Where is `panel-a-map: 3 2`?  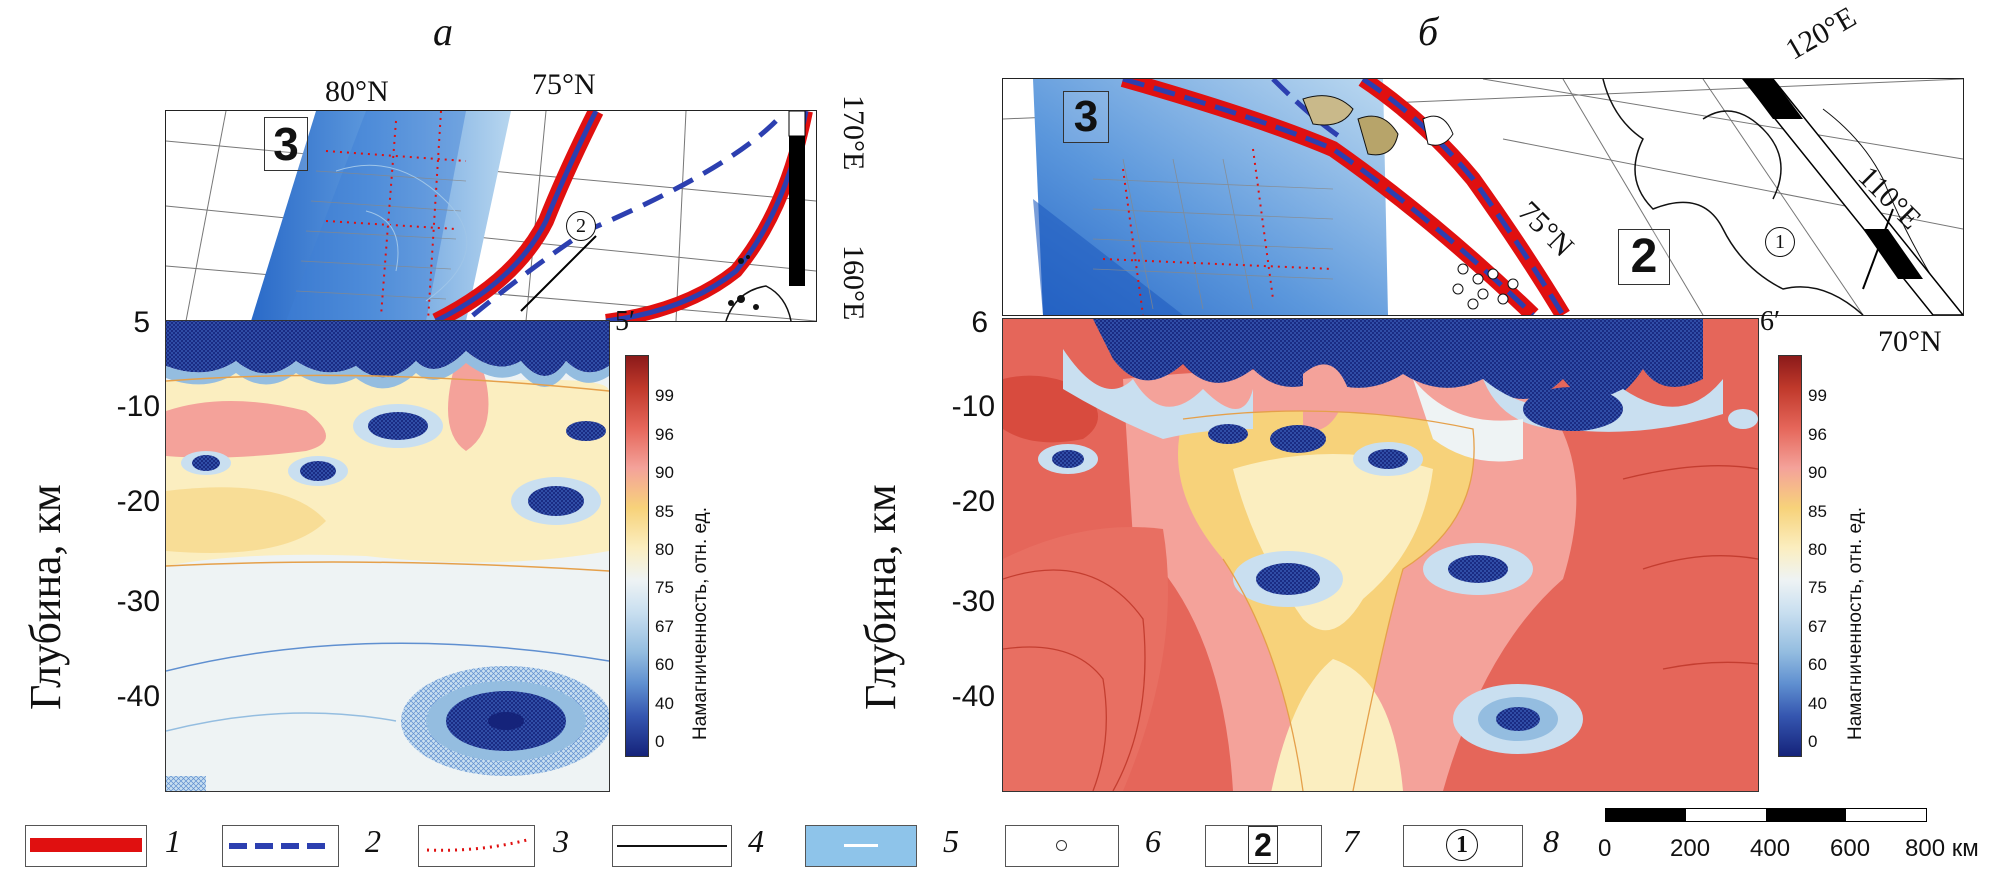
panel-a-map: 3 2 is located at coordinates (491, 216).